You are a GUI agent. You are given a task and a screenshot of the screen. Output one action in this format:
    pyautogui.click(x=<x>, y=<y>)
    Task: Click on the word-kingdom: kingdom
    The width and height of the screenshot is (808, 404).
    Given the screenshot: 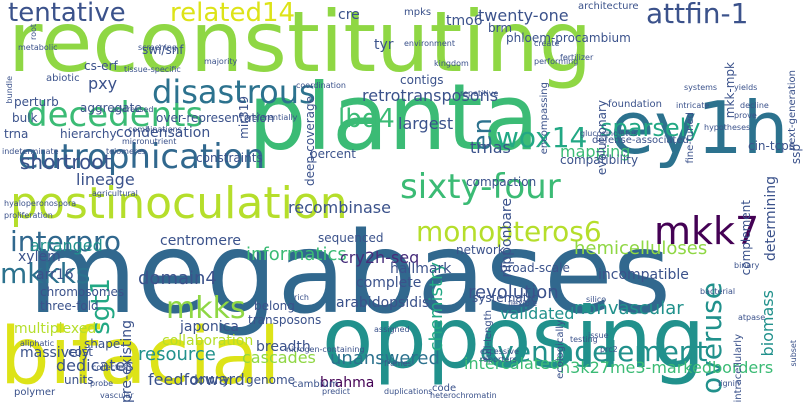 What is the action you would take?
    pyautogui.click(x=451, y=63)
    